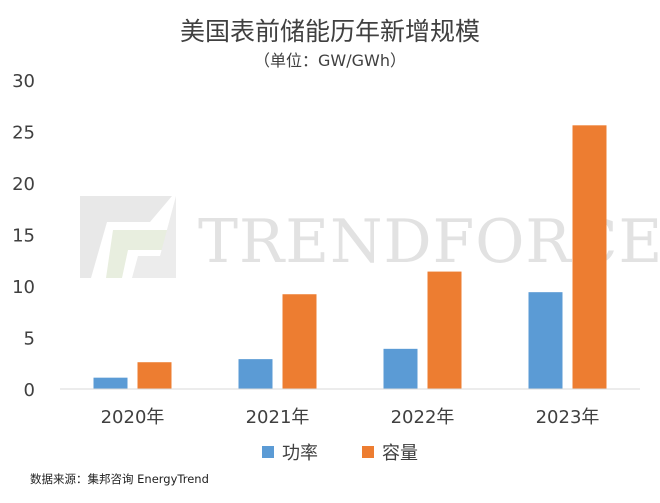 This screenshot has width=660, height=503. Describe the element at coordinates (278, 417) in the screenshot. I see `x-tick-label: 2021年` at that location.